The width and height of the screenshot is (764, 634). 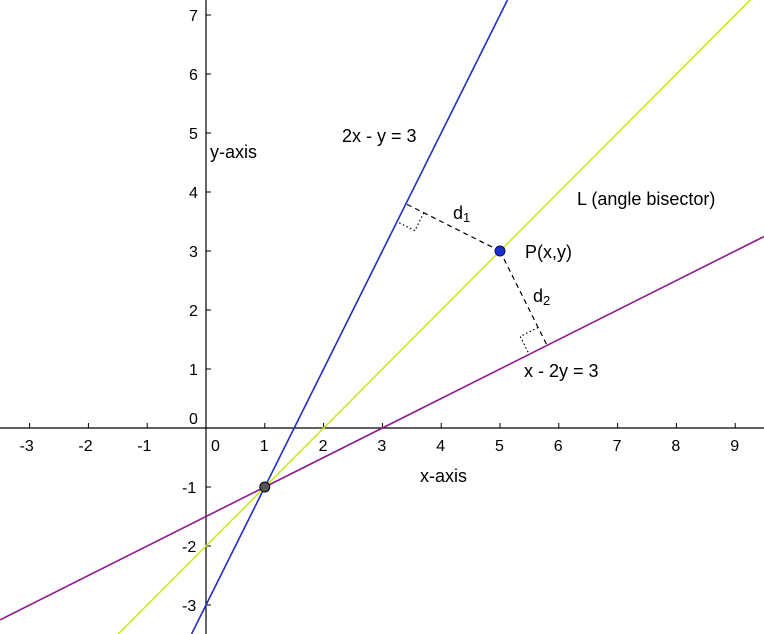 I want to click on x-tick-label: 5, so click(x=499, y=446).